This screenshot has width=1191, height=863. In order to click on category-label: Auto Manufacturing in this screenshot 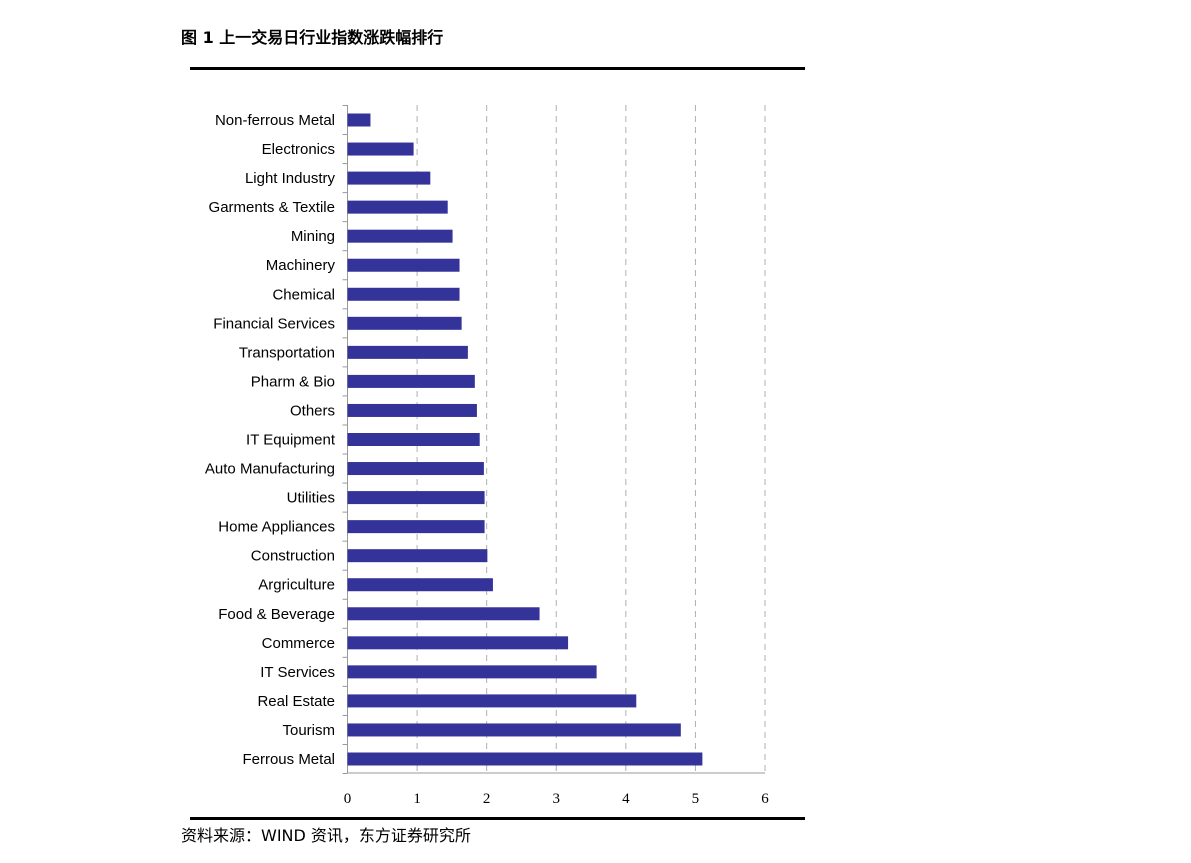, I will do `click(270, 469)`.